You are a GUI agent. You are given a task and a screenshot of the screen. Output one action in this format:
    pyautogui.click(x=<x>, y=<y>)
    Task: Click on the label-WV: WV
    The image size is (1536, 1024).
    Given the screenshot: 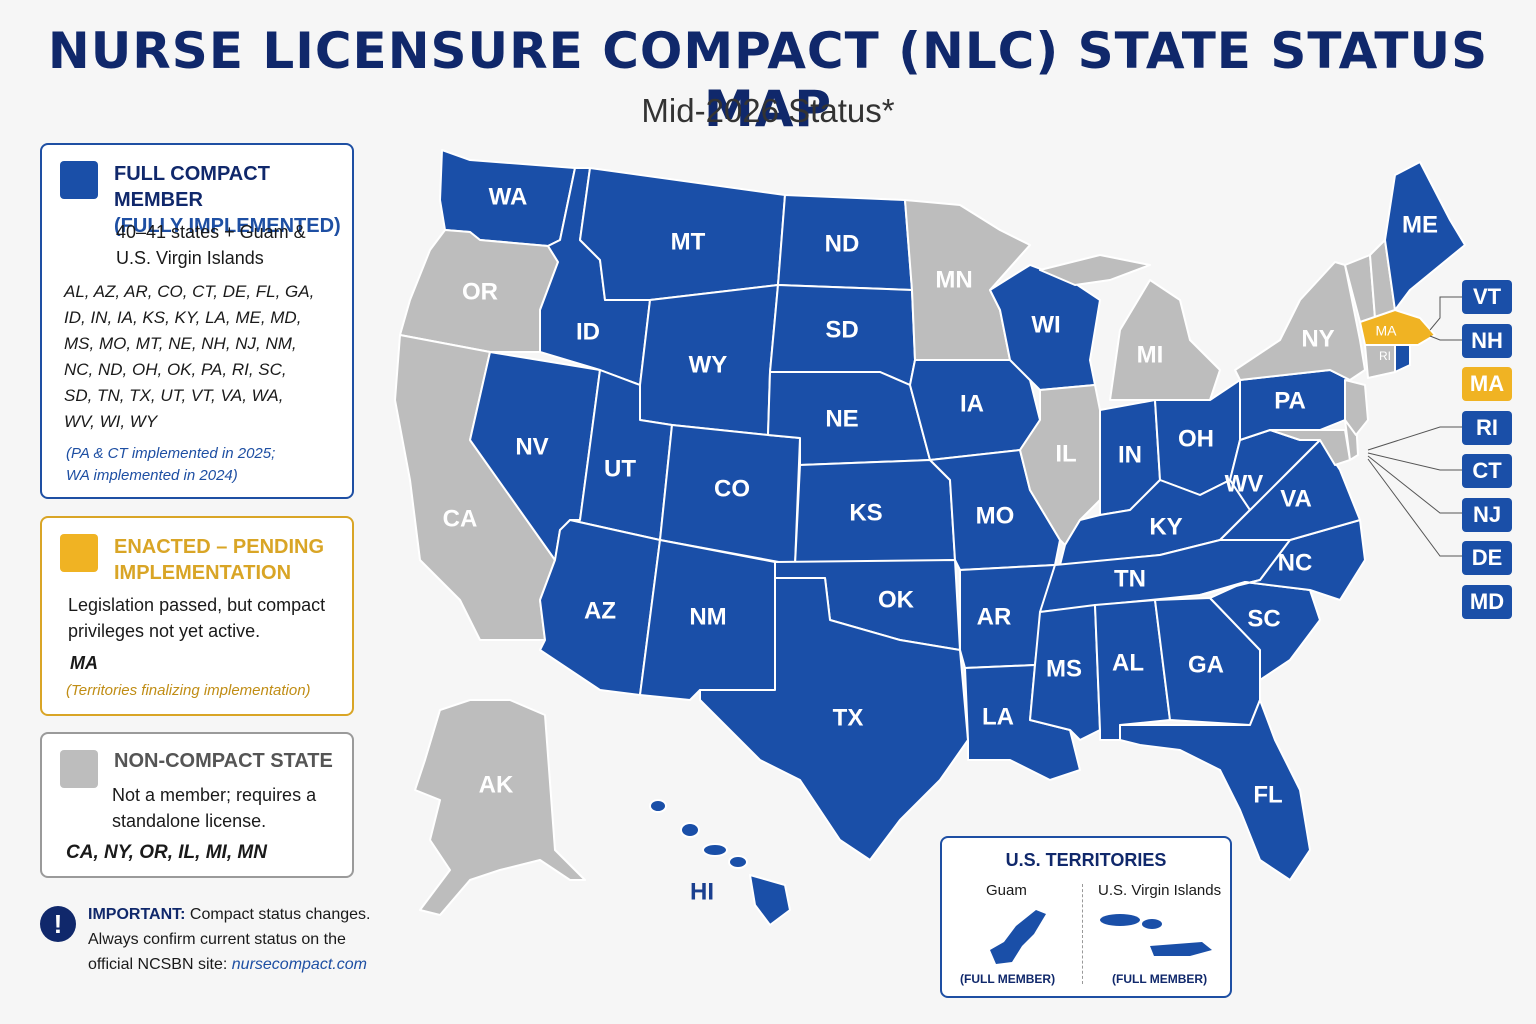 What is the action you would take?
    pyautogui.click(x=1244, y=483)
    